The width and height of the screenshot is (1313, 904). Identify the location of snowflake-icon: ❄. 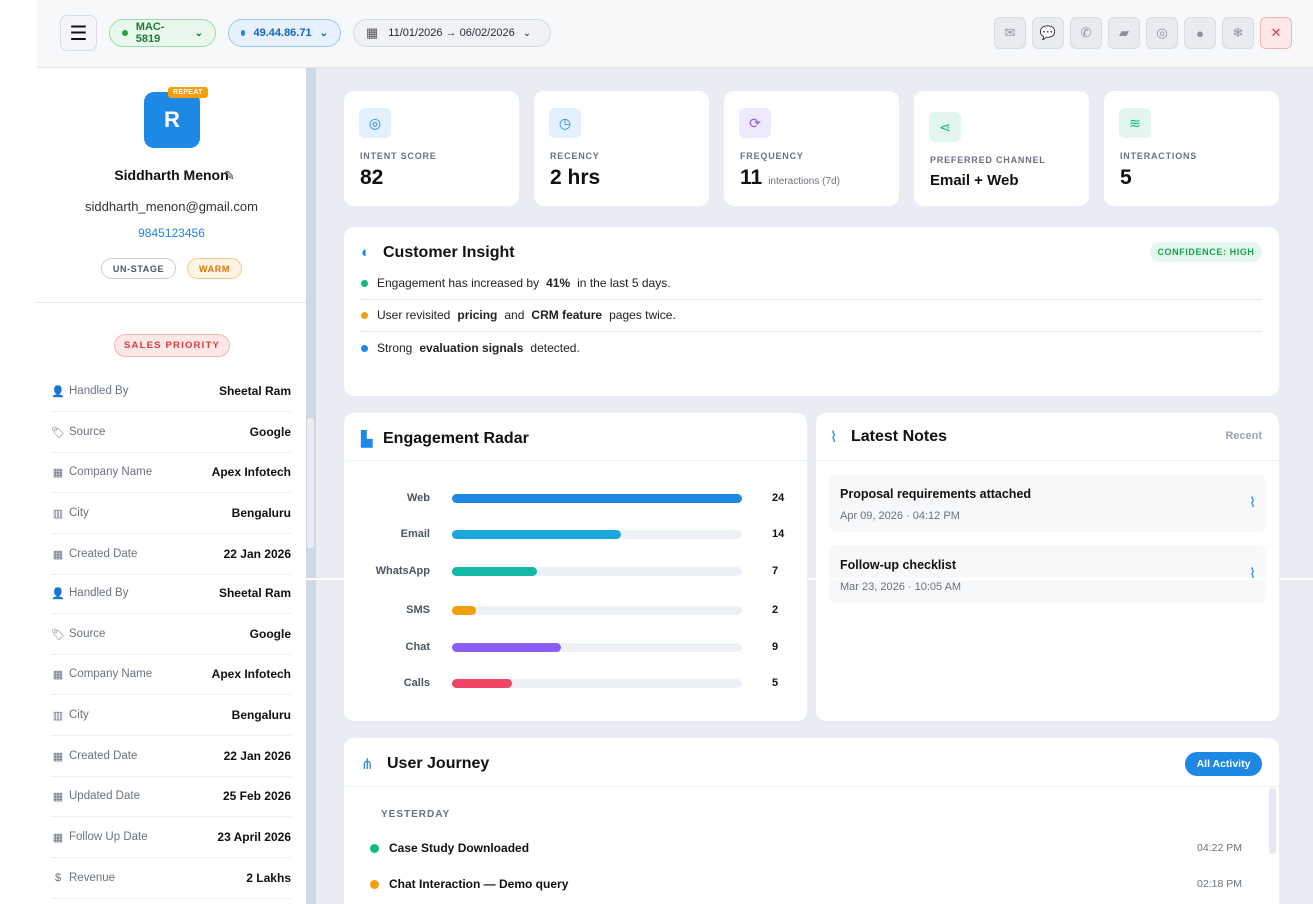
(1238, 32).